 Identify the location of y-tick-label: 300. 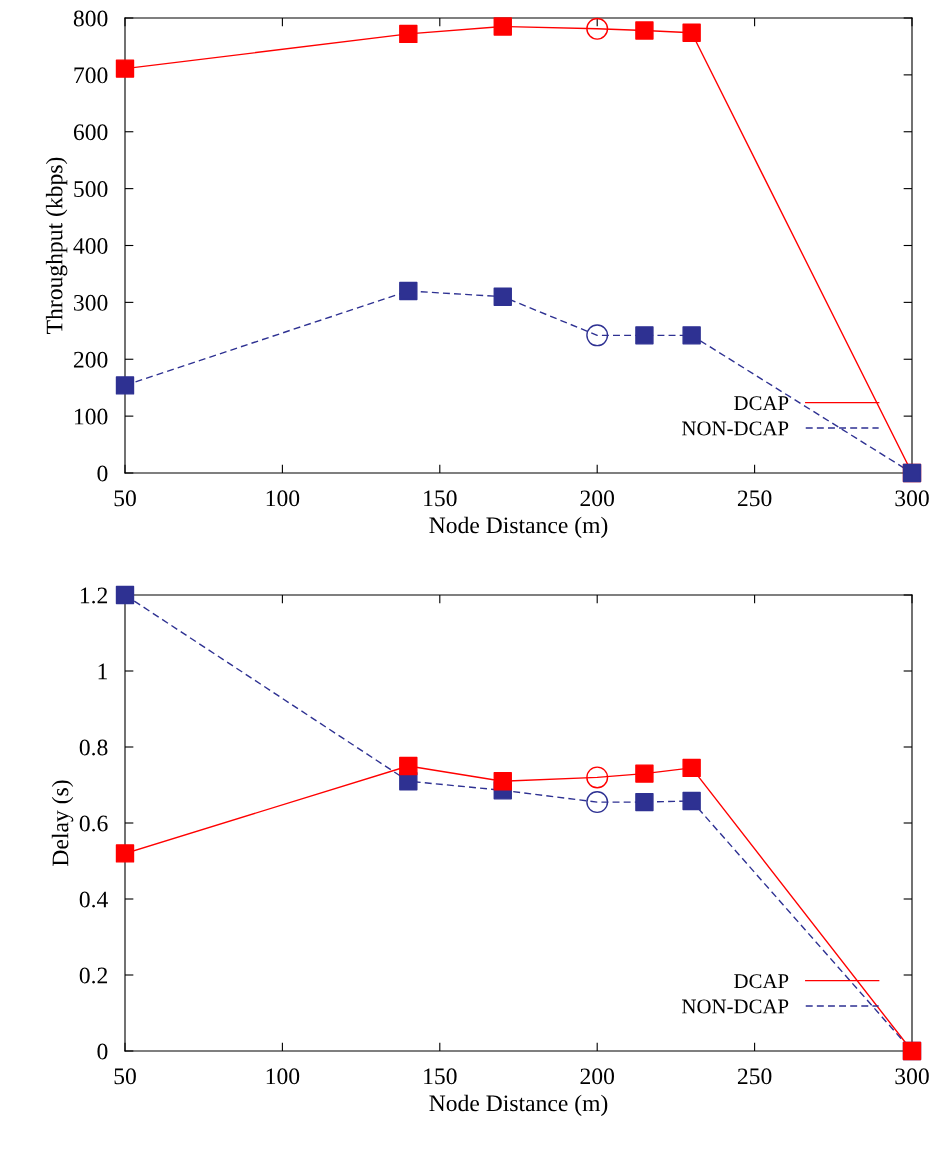
(91, 302).